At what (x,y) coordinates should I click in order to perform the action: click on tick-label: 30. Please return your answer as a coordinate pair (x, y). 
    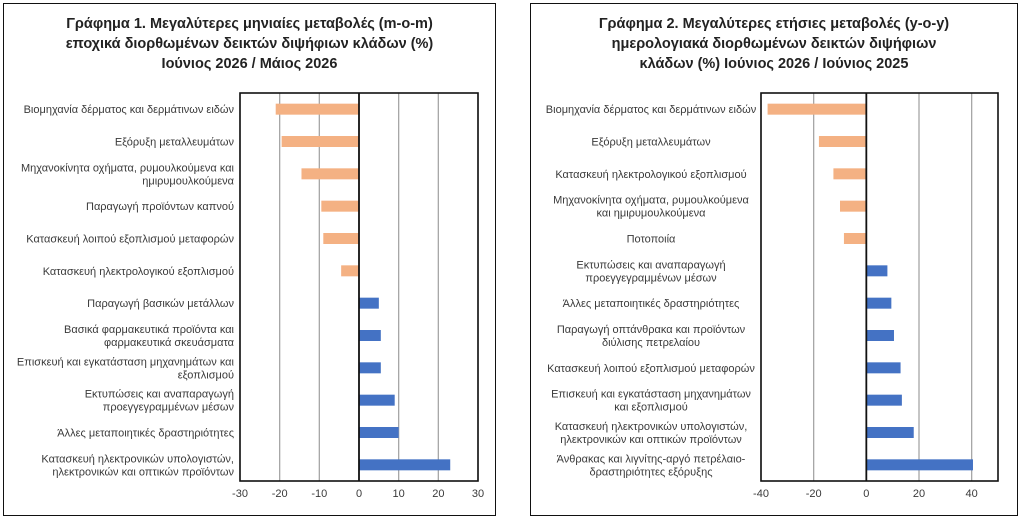
    Looking at the image, I should click on (478, 494).